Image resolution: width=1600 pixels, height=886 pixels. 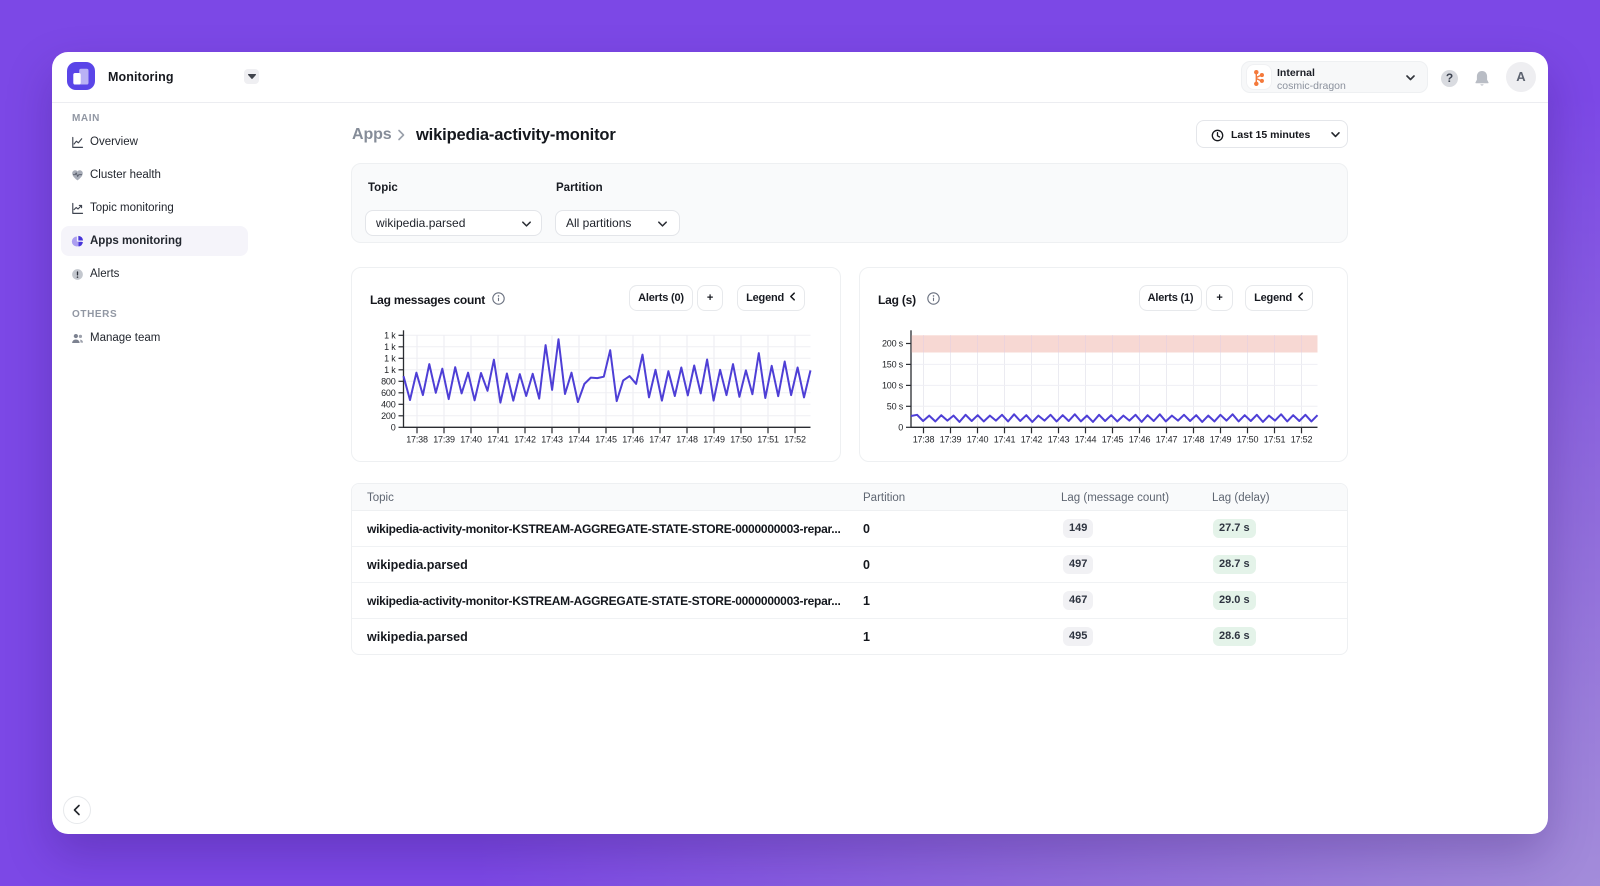 I want to click on svg-text: 800, so click(x=388, y=382).